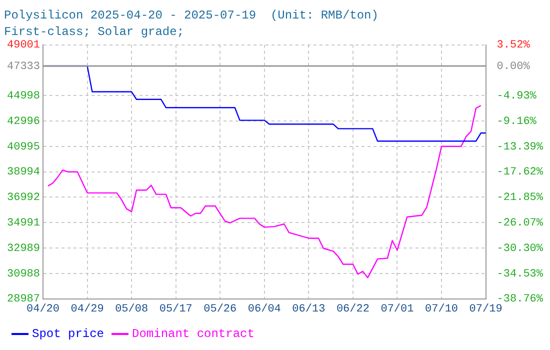  What do you see at coordinates (520, 147) in the screenshot?
I see `y2-tick-label: -13.39%` at bounding box center [520, 147].